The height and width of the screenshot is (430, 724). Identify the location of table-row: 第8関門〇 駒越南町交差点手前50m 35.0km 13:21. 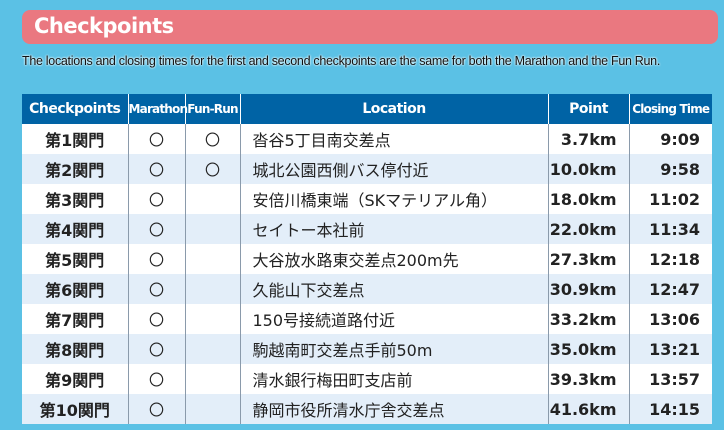
(367, 349).